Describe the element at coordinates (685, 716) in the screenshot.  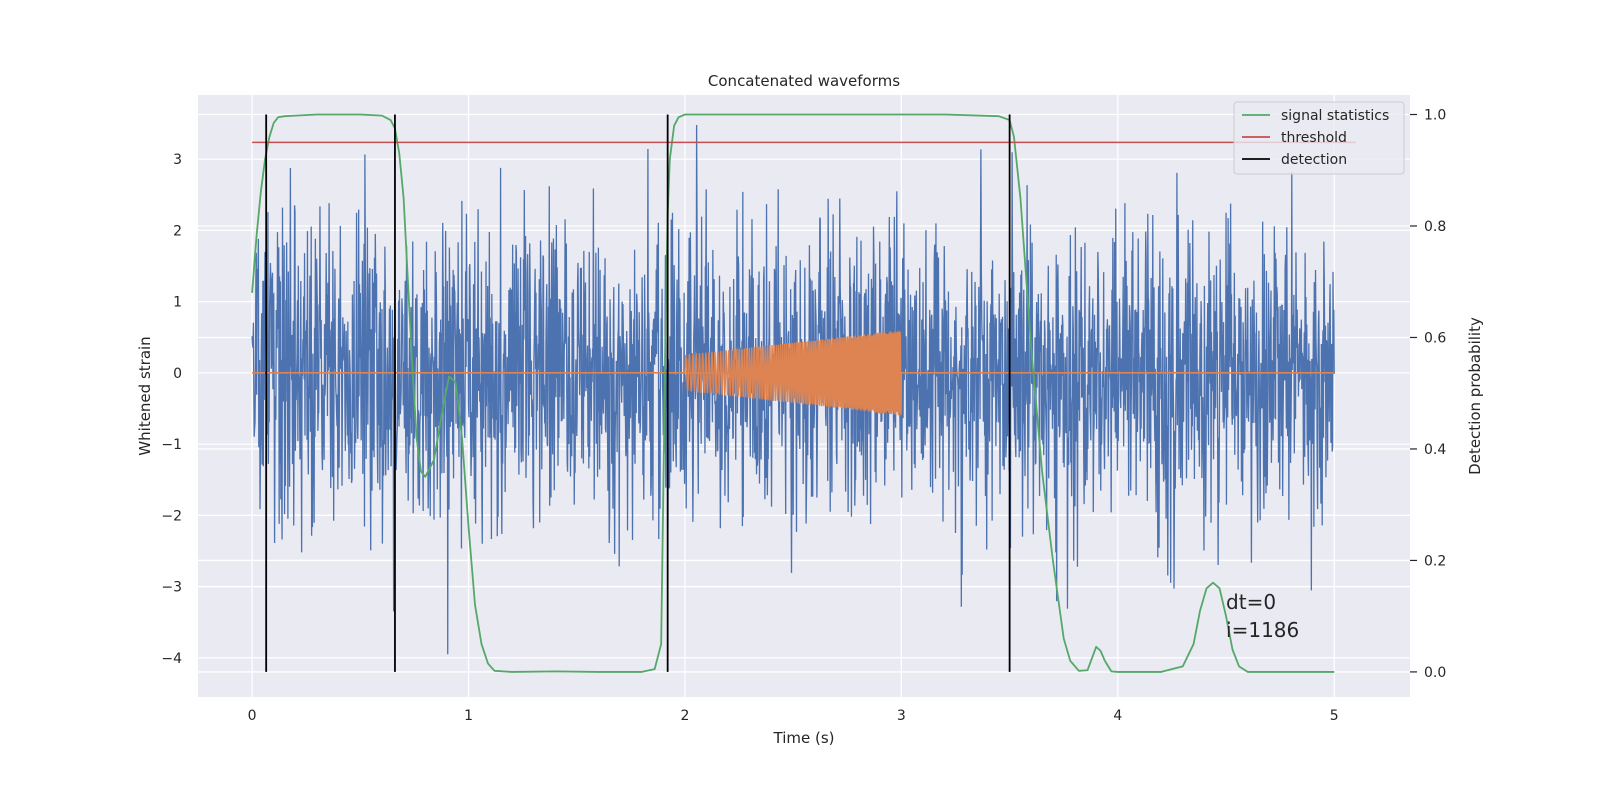
I see `x-tick-label: 2` at that location.